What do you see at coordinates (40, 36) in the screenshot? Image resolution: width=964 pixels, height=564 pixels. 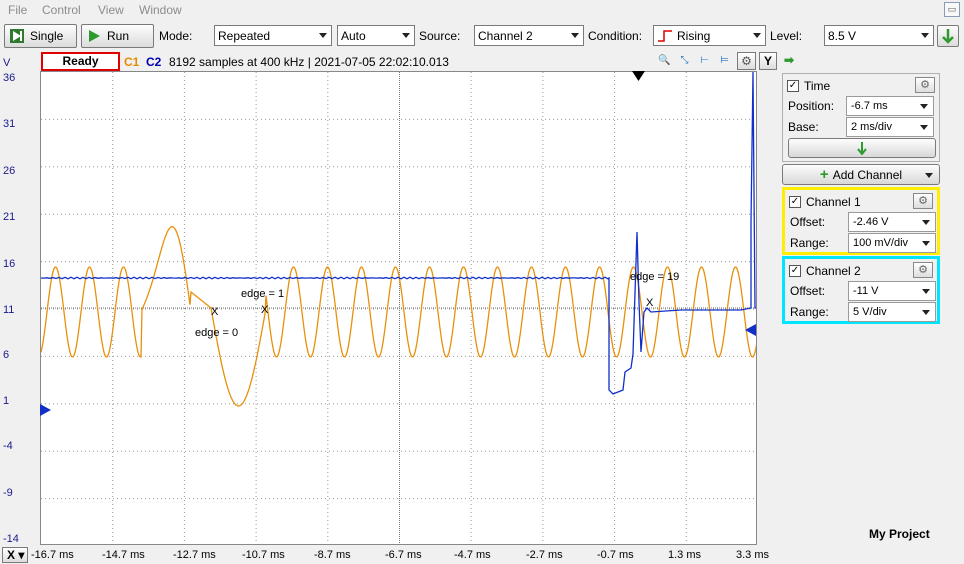 I see `single-button: Single` at bounding box center [40, 36].